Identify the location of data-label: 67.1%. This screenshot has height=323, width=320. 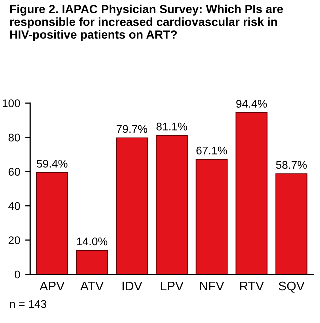
(212, 150).